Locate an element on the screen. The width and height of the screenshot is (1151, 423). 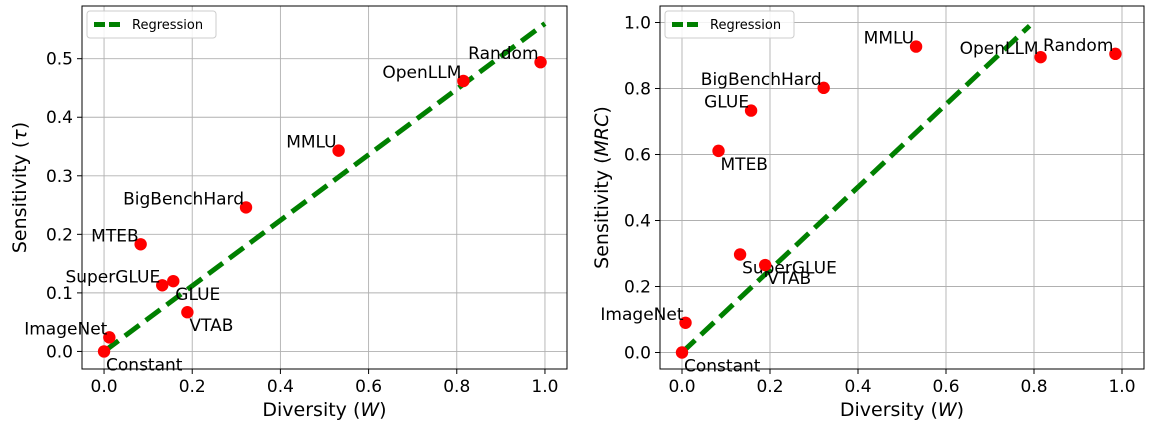
y-tick-label: 0.5 is located at coordinates (59, 60).